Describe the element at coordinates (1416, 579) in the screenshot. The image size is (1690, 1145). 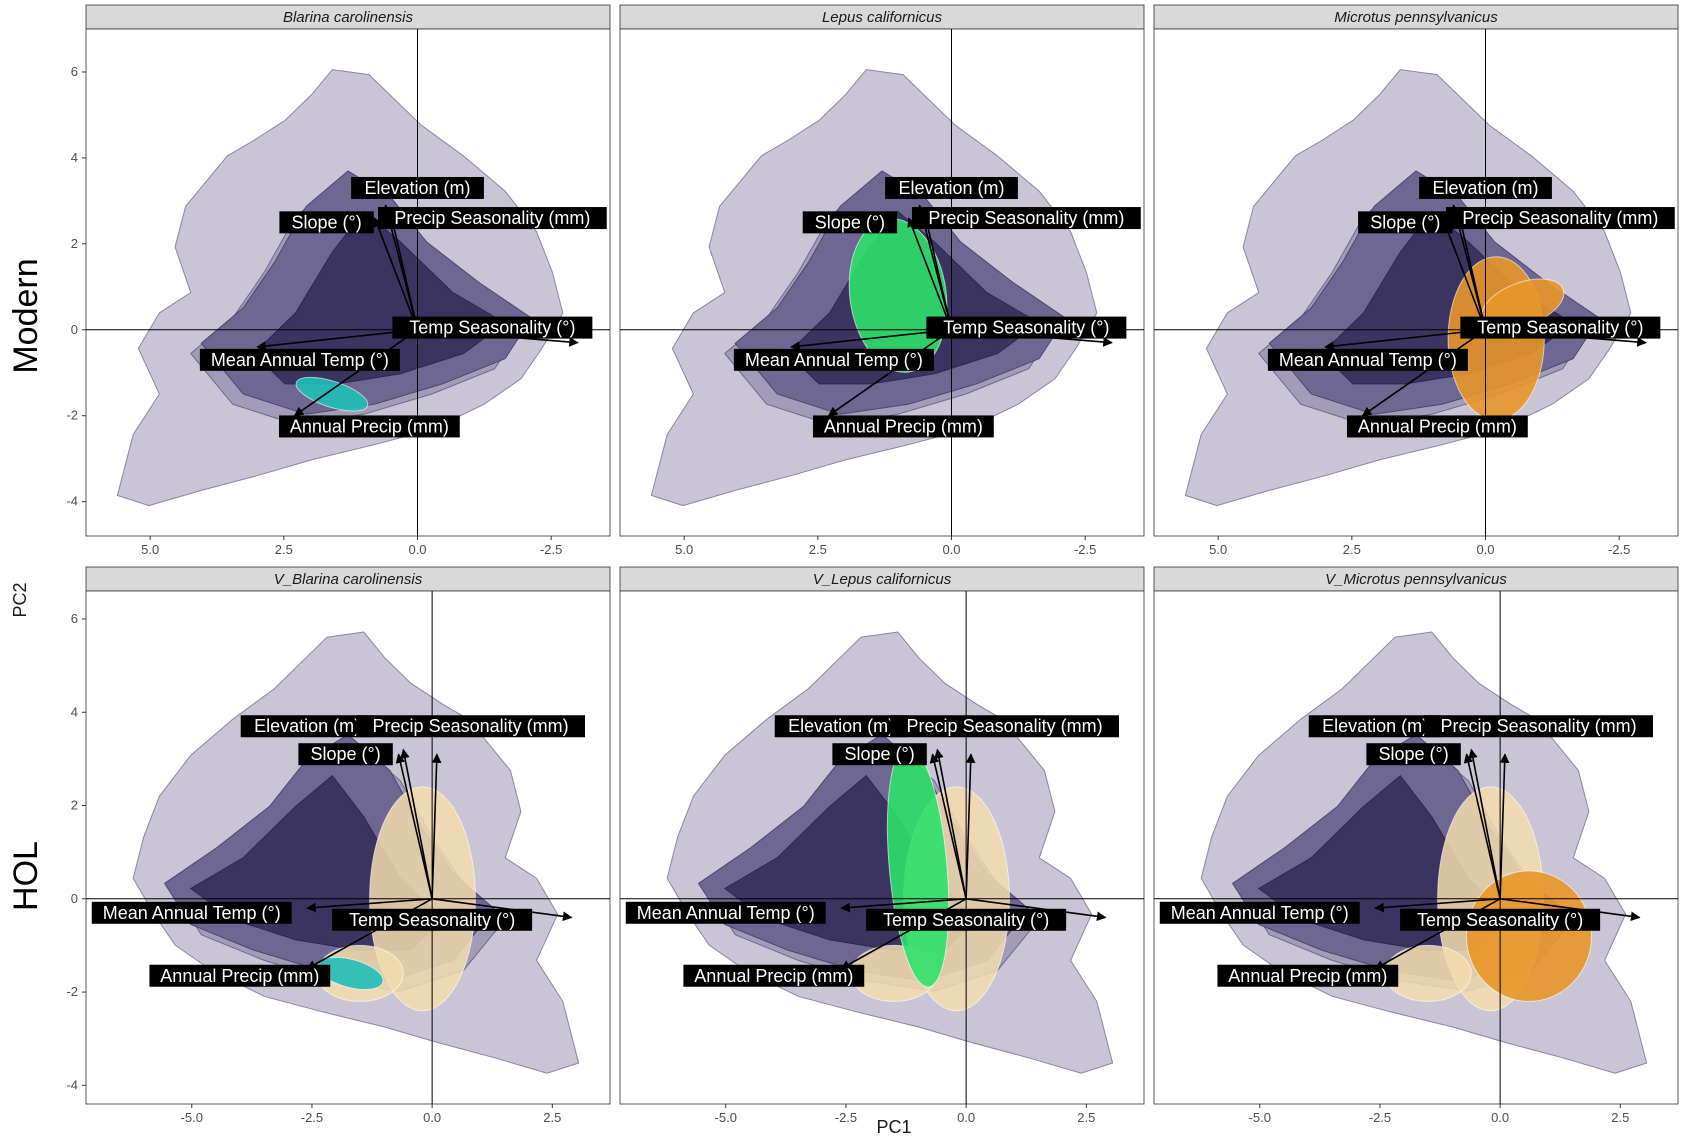
I see `facet-title: V_Microtus pennsylvanicus` at that location.